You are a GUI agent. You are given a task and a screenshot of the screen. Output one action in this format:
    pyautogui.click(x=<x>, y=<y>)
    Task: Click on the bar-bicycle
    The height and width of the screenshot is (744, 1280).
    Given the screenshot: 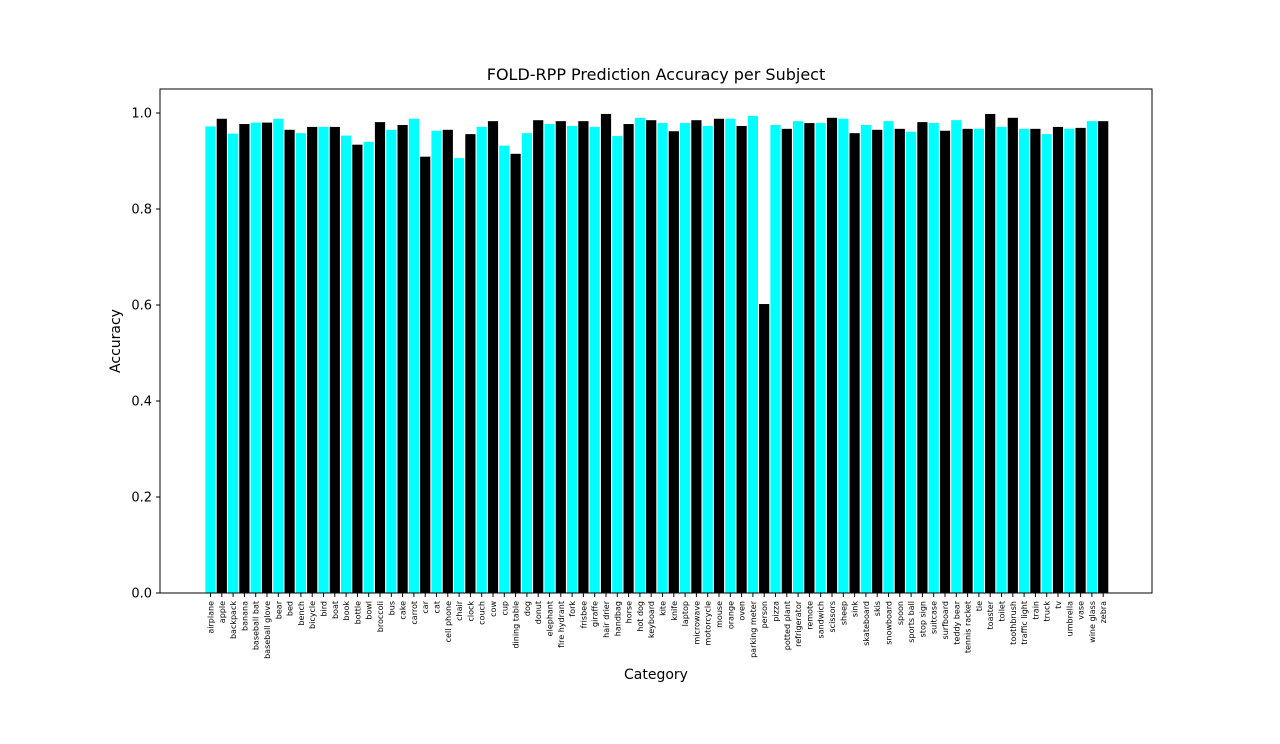 What is the action you would take?
    pyautogui.click(x=312, y=360)
    